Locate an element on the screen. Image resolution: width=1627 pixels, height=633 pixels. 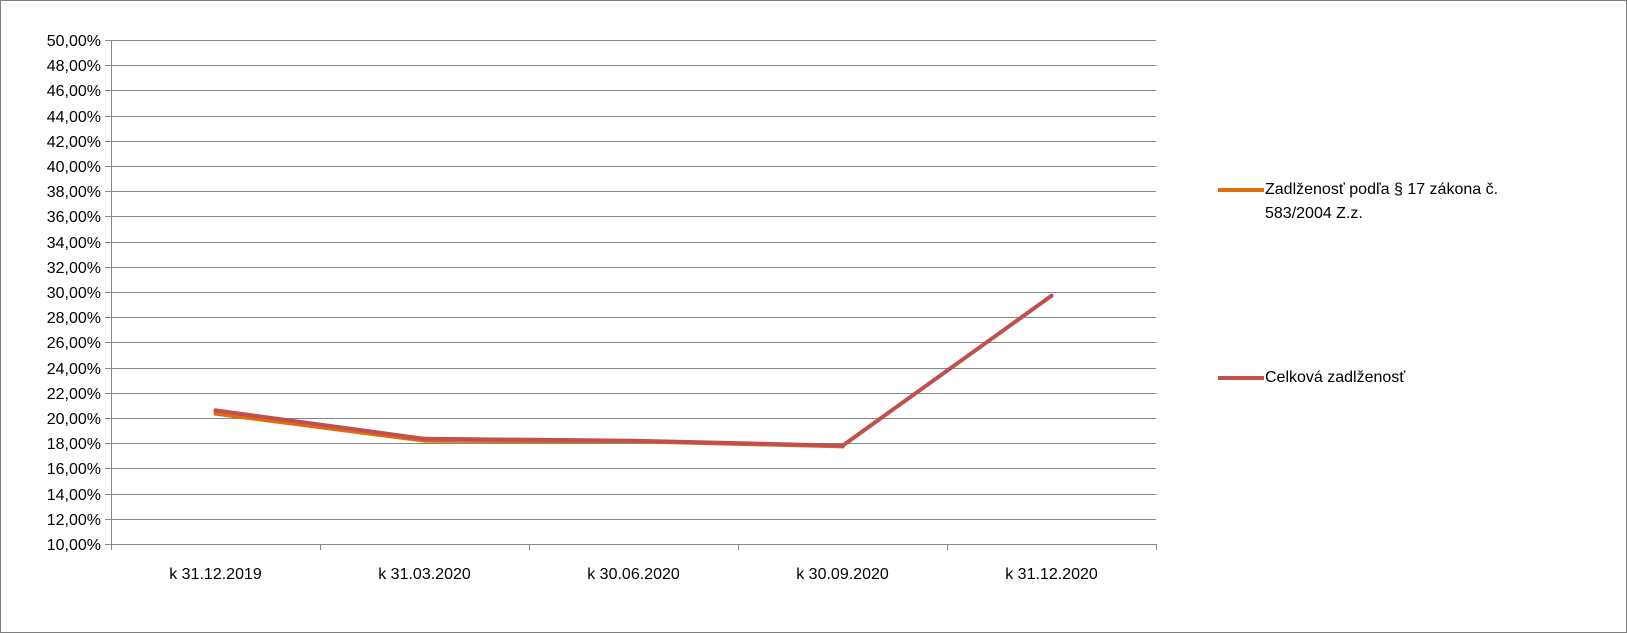
y-tick-label: 50,00% is located at coordinates (74, 41).